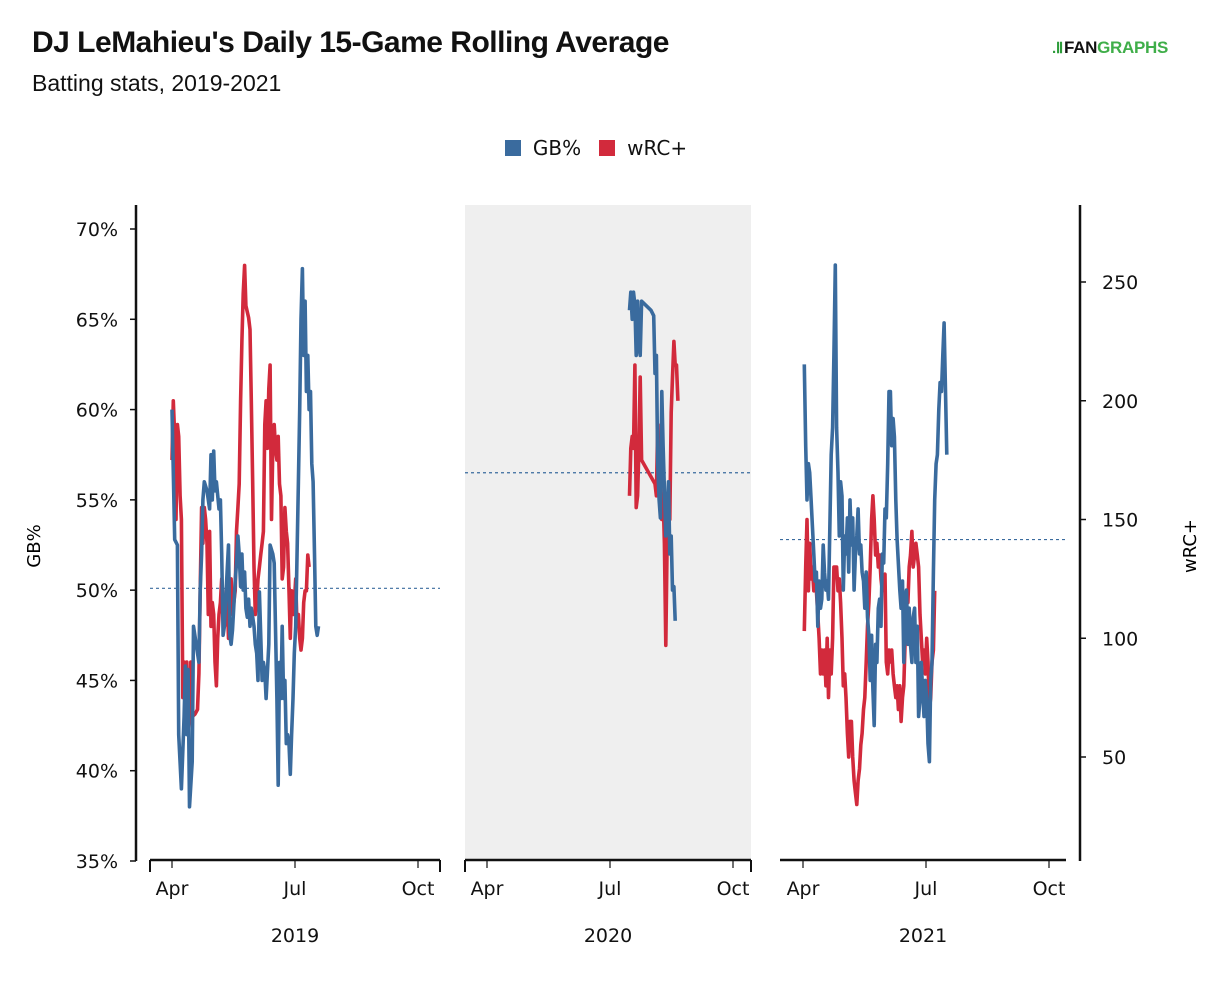  Describe the element at coordinates (1132, 47) in the screenshot. I see `logo-text-graphs: GRAPHS` at that location.